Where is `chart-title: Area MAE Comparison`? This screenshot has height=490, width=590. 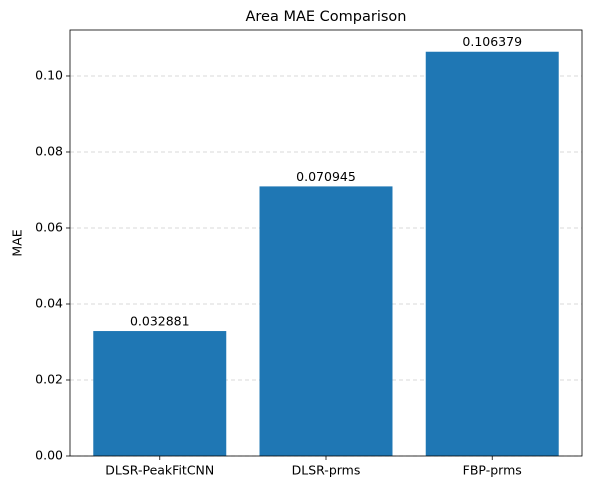
chart-title: Area MAE Comparison is located at coordinates (326, 17).